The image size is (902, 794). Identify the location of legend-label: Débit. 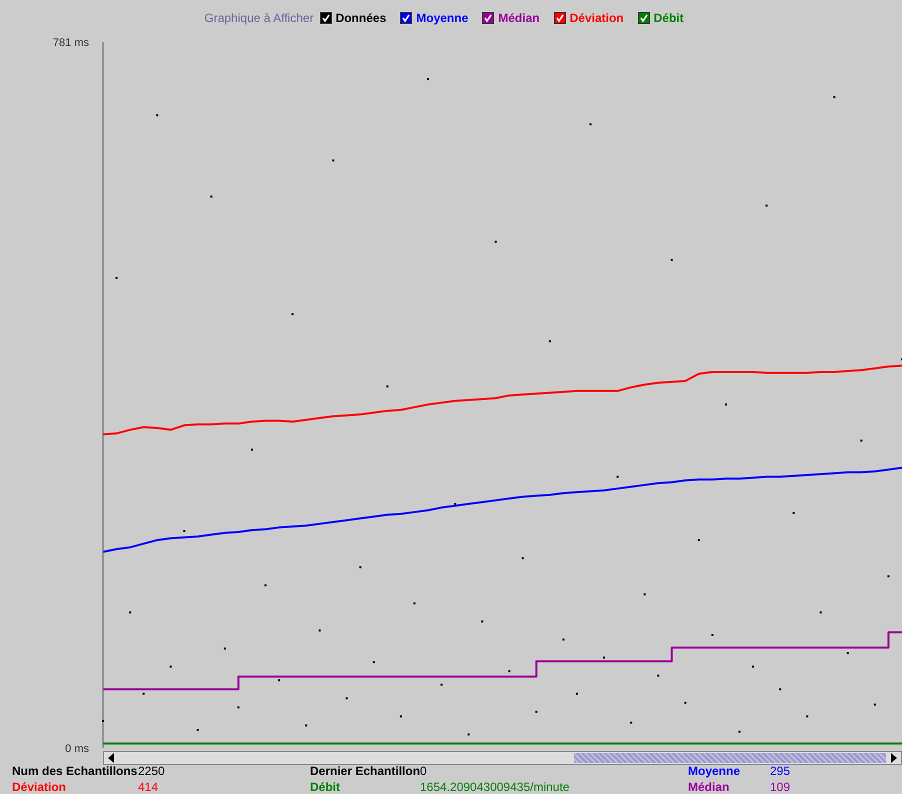
(668, 18).